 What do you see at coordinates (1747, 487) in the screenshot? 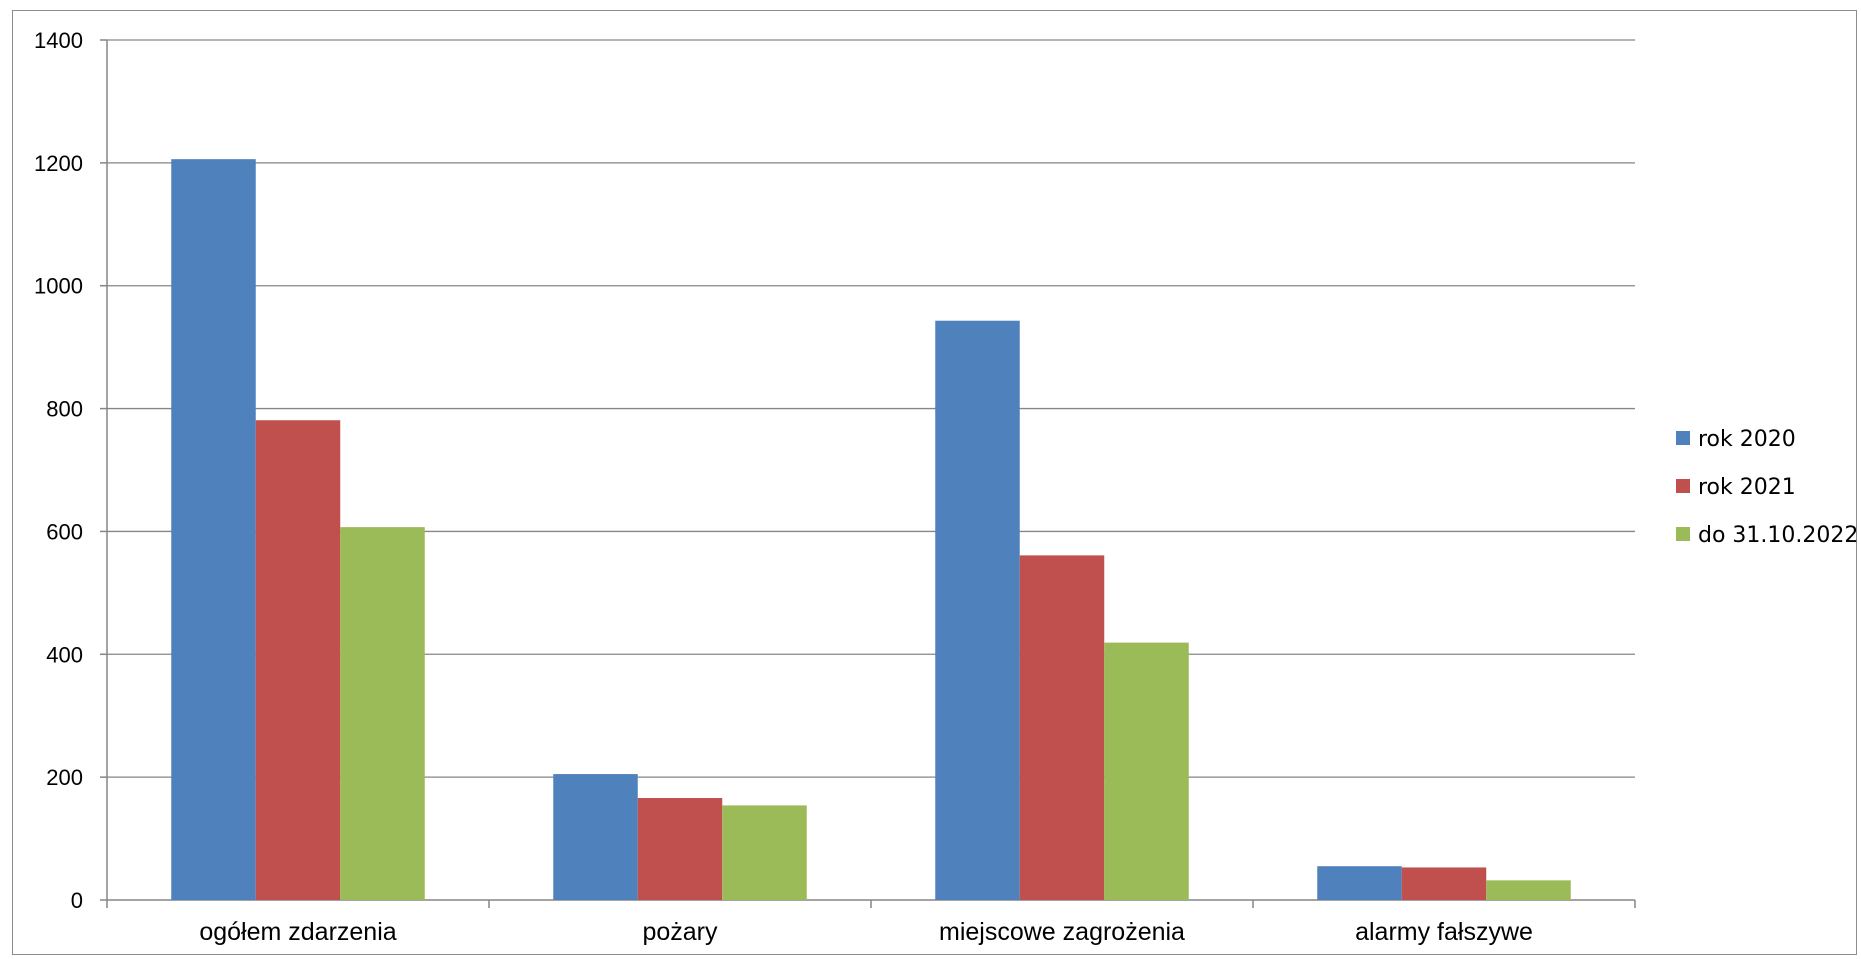
I see `legend-label-2: rok 2021` at bounding box center [1747, 487].